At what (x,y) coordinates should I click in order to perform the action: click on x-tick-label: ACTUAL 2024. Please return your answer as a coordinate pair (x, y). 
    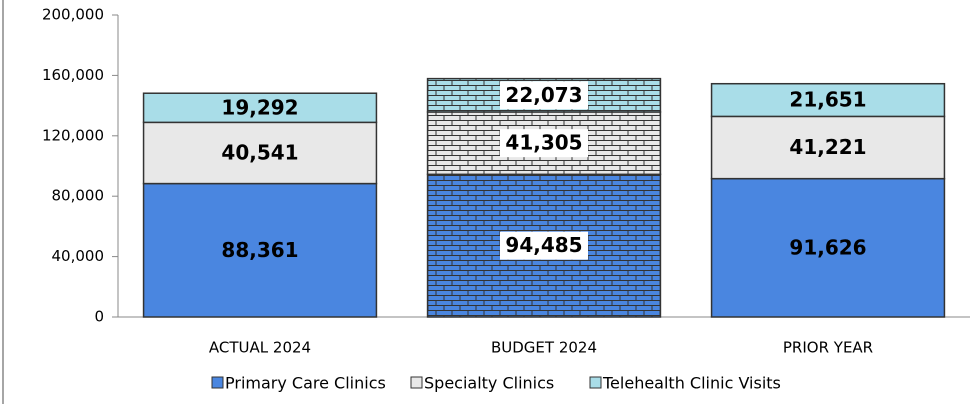
    Looking at the image, I should click on (260, 348).